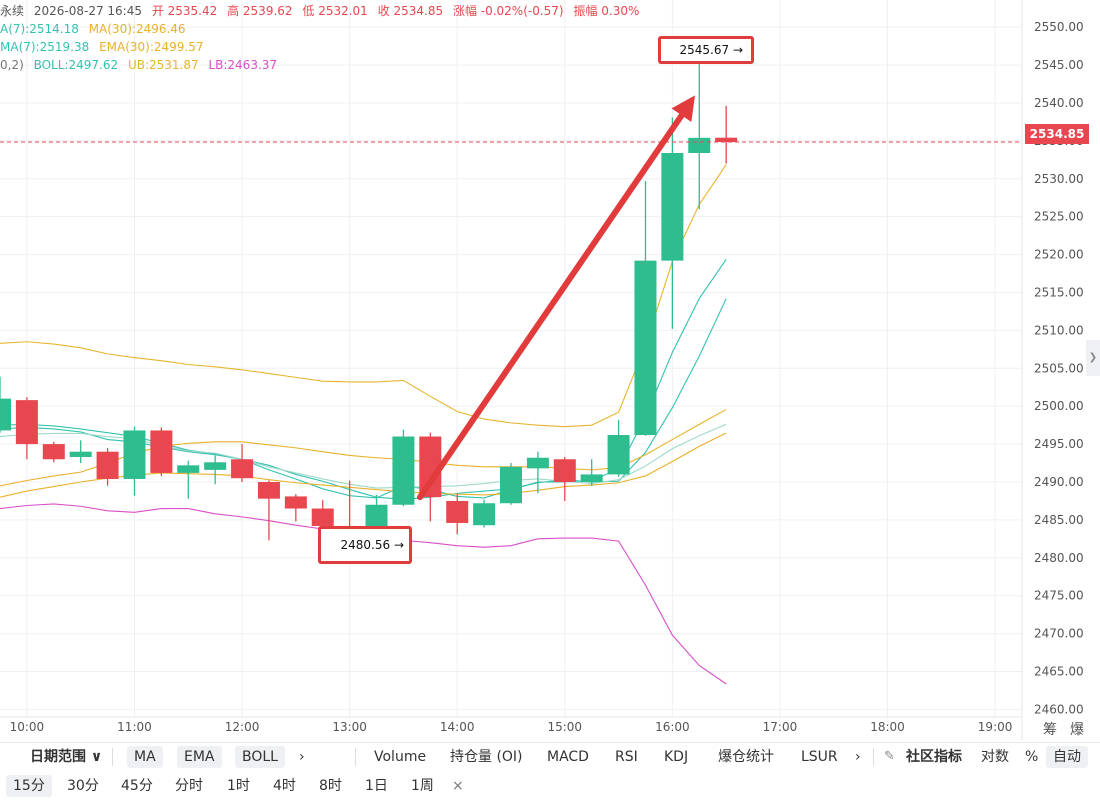  What do you see at coordinates (1067, 757) in the screenshot?
I see `auto-scale-button: 自动` at bounding box center [1067, 757].